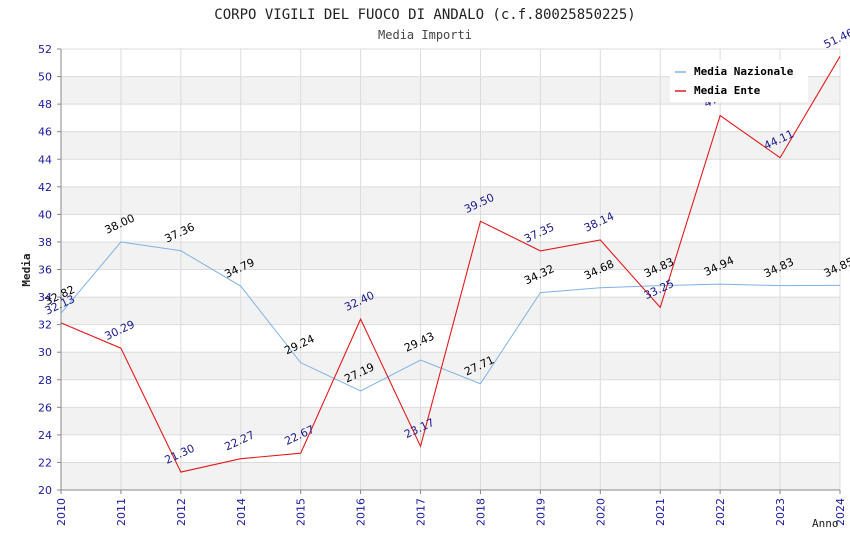 The width and height of the screenshot is (850, 550). I want to click on y-tick-label: 34, so click(45, 297).